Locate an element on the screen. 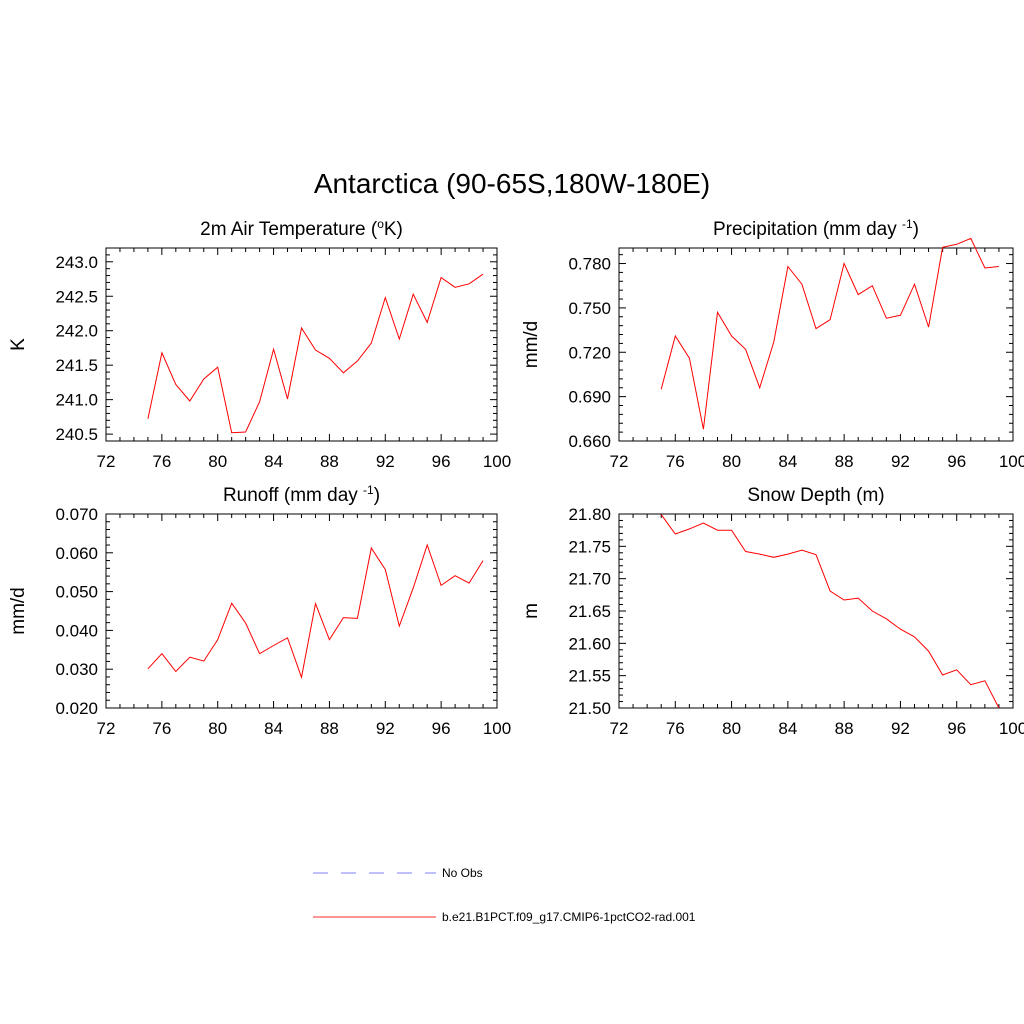 The height and width of the screenshot is (1024, 1024). y-tick-label: 0.050 is located at coordinates (76, 592).